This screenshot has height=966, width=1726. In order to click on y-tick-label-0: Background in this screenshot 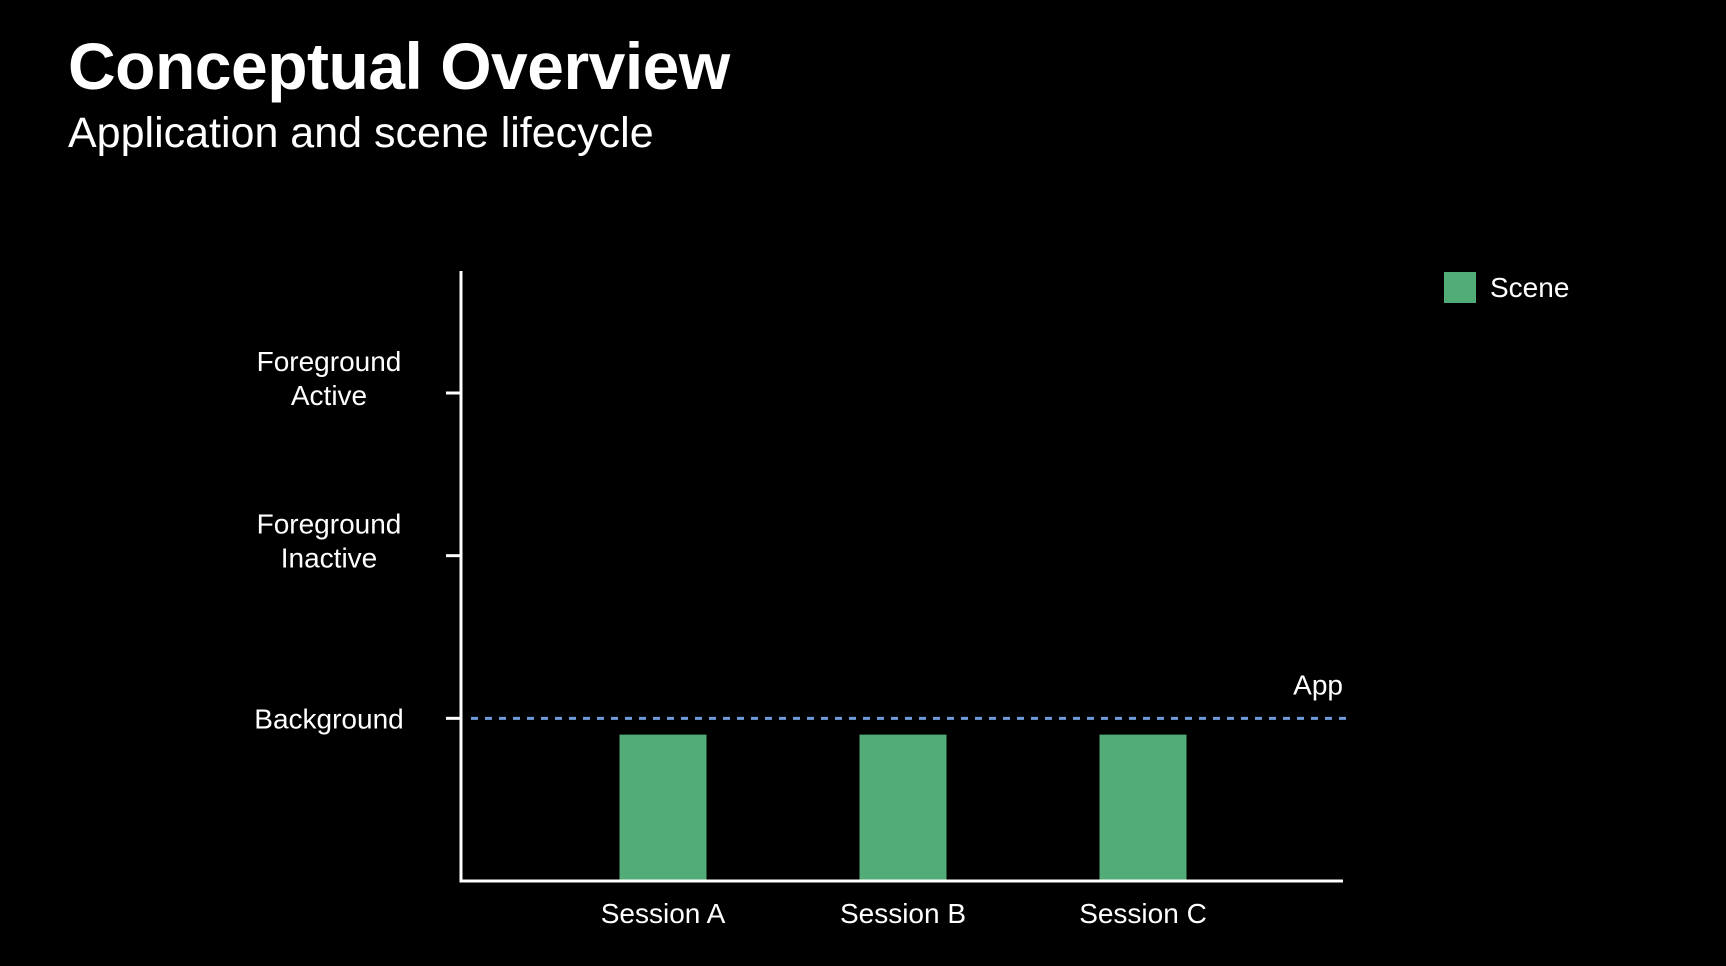, I will do `click(328, 718)`.